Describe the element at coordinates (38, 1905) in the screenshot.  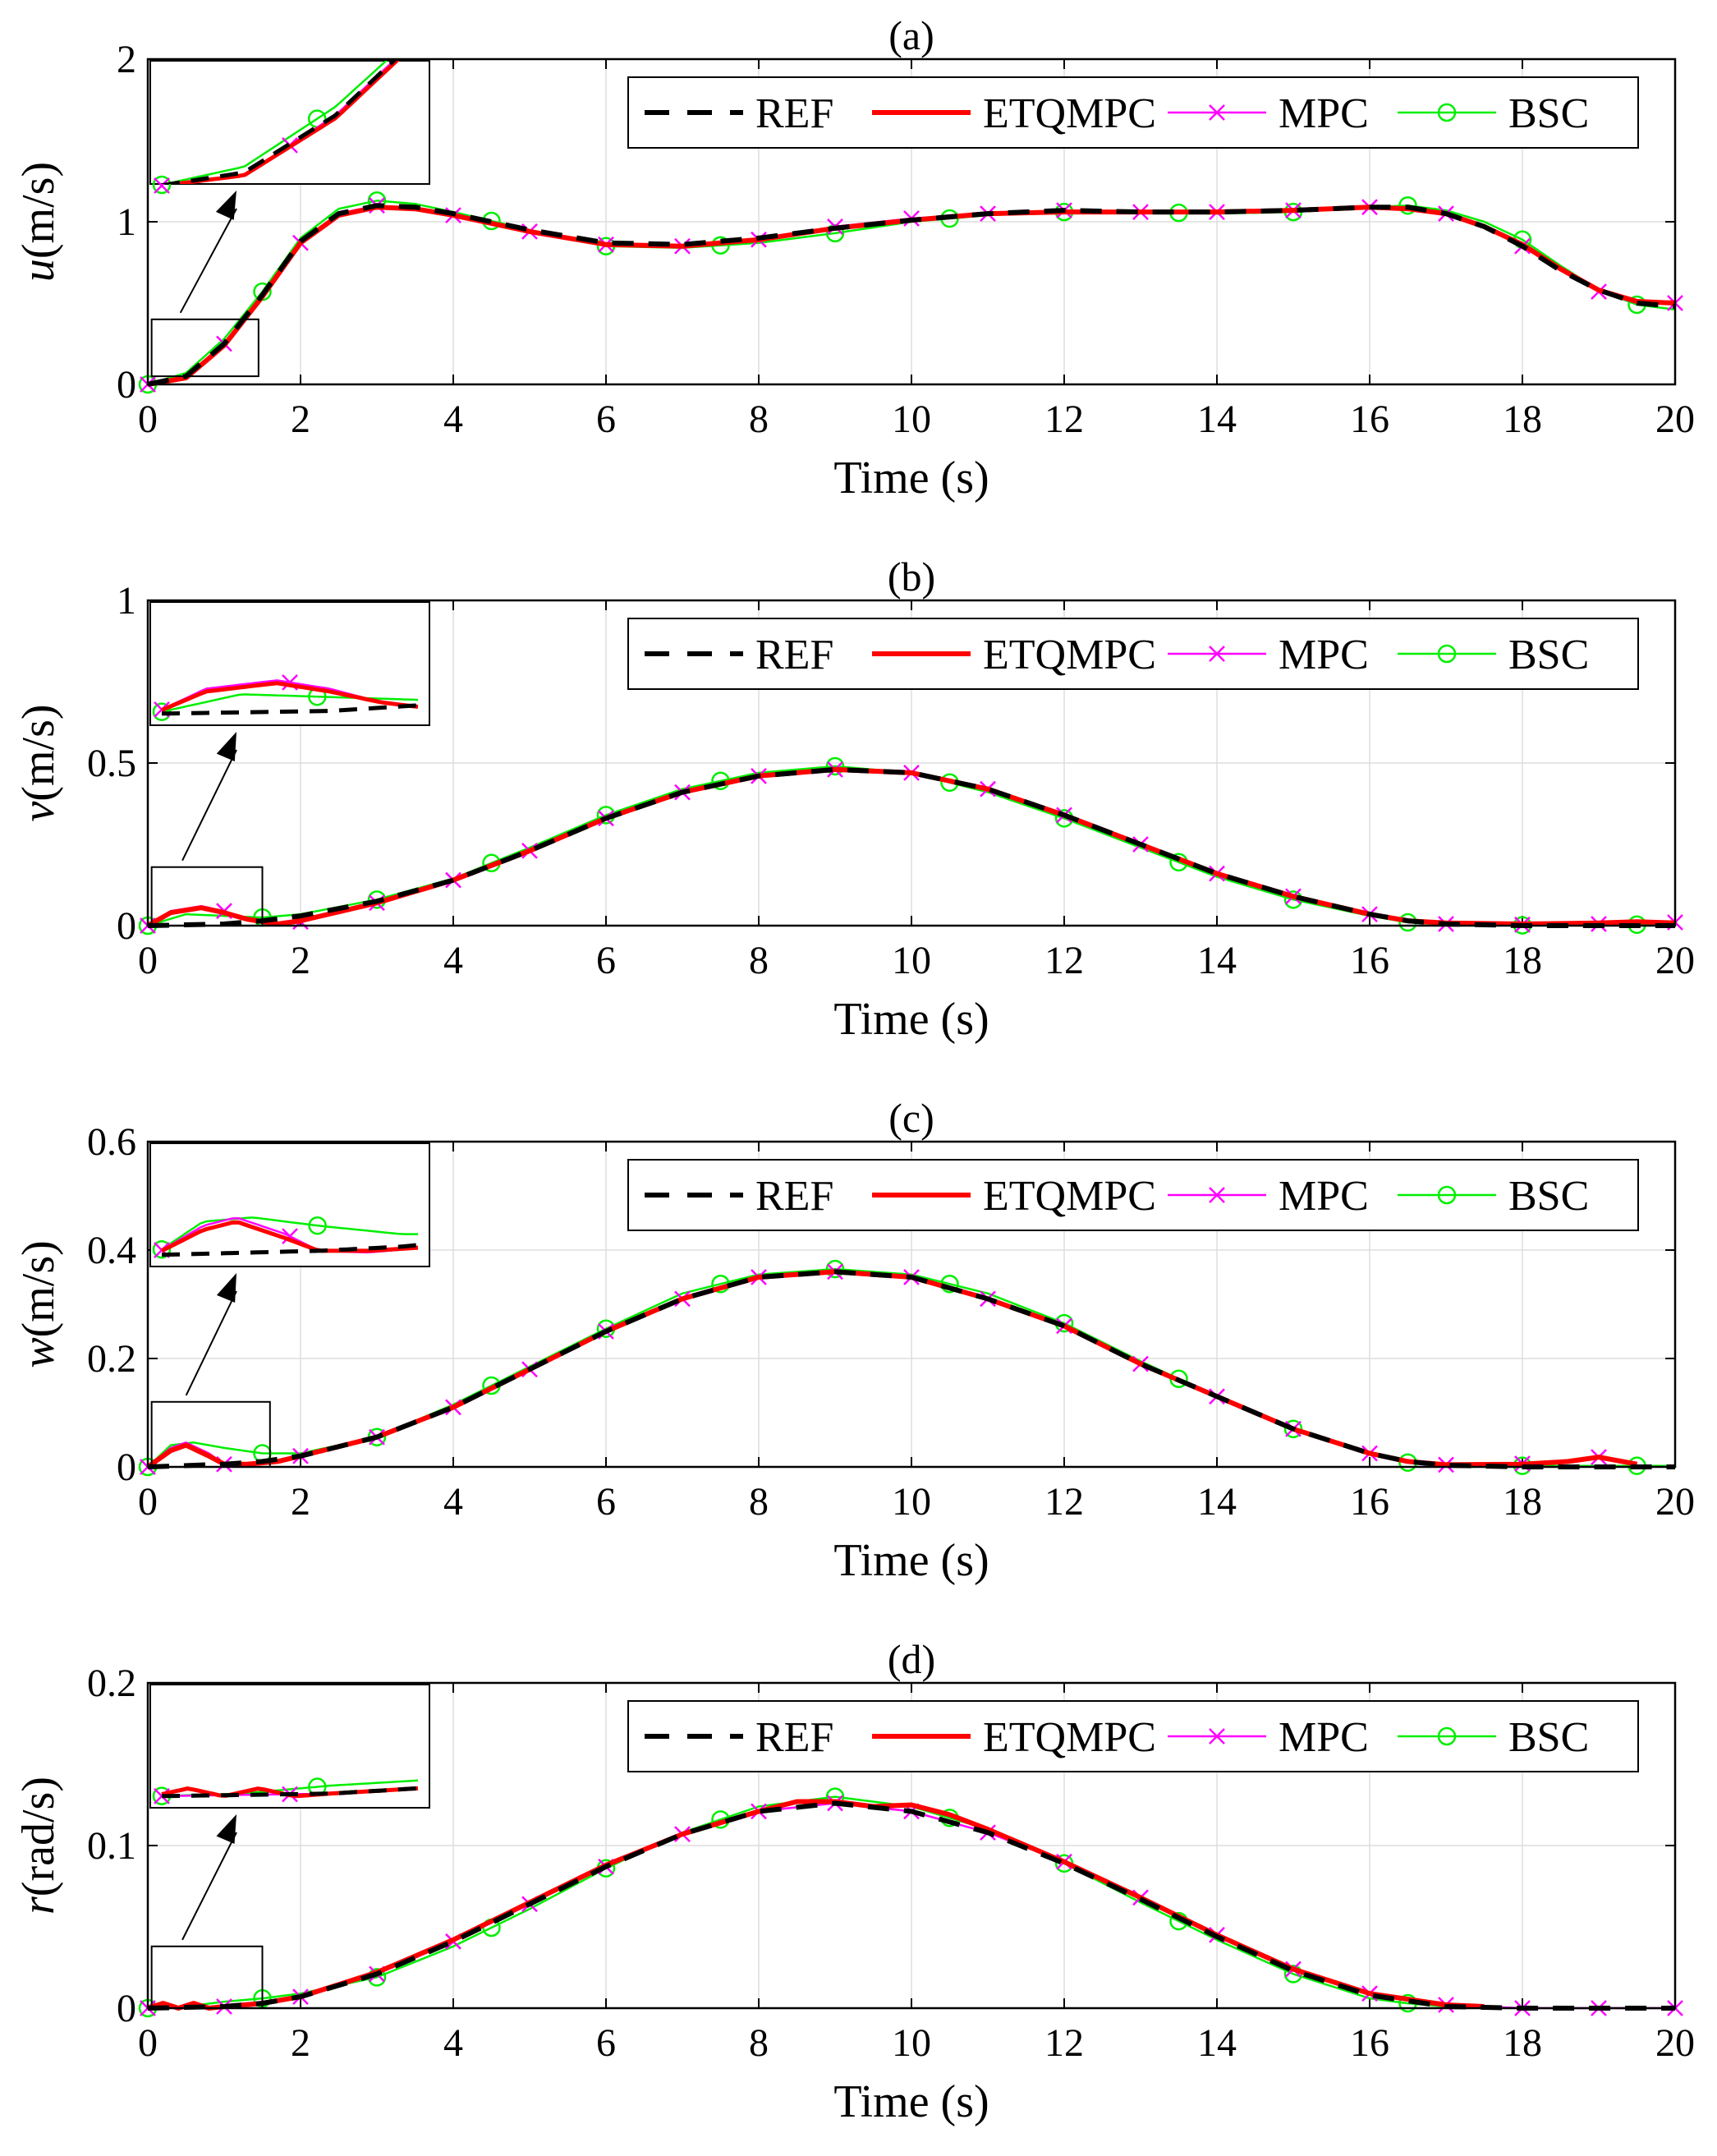
I see `y-axis-variable: r` at that location.